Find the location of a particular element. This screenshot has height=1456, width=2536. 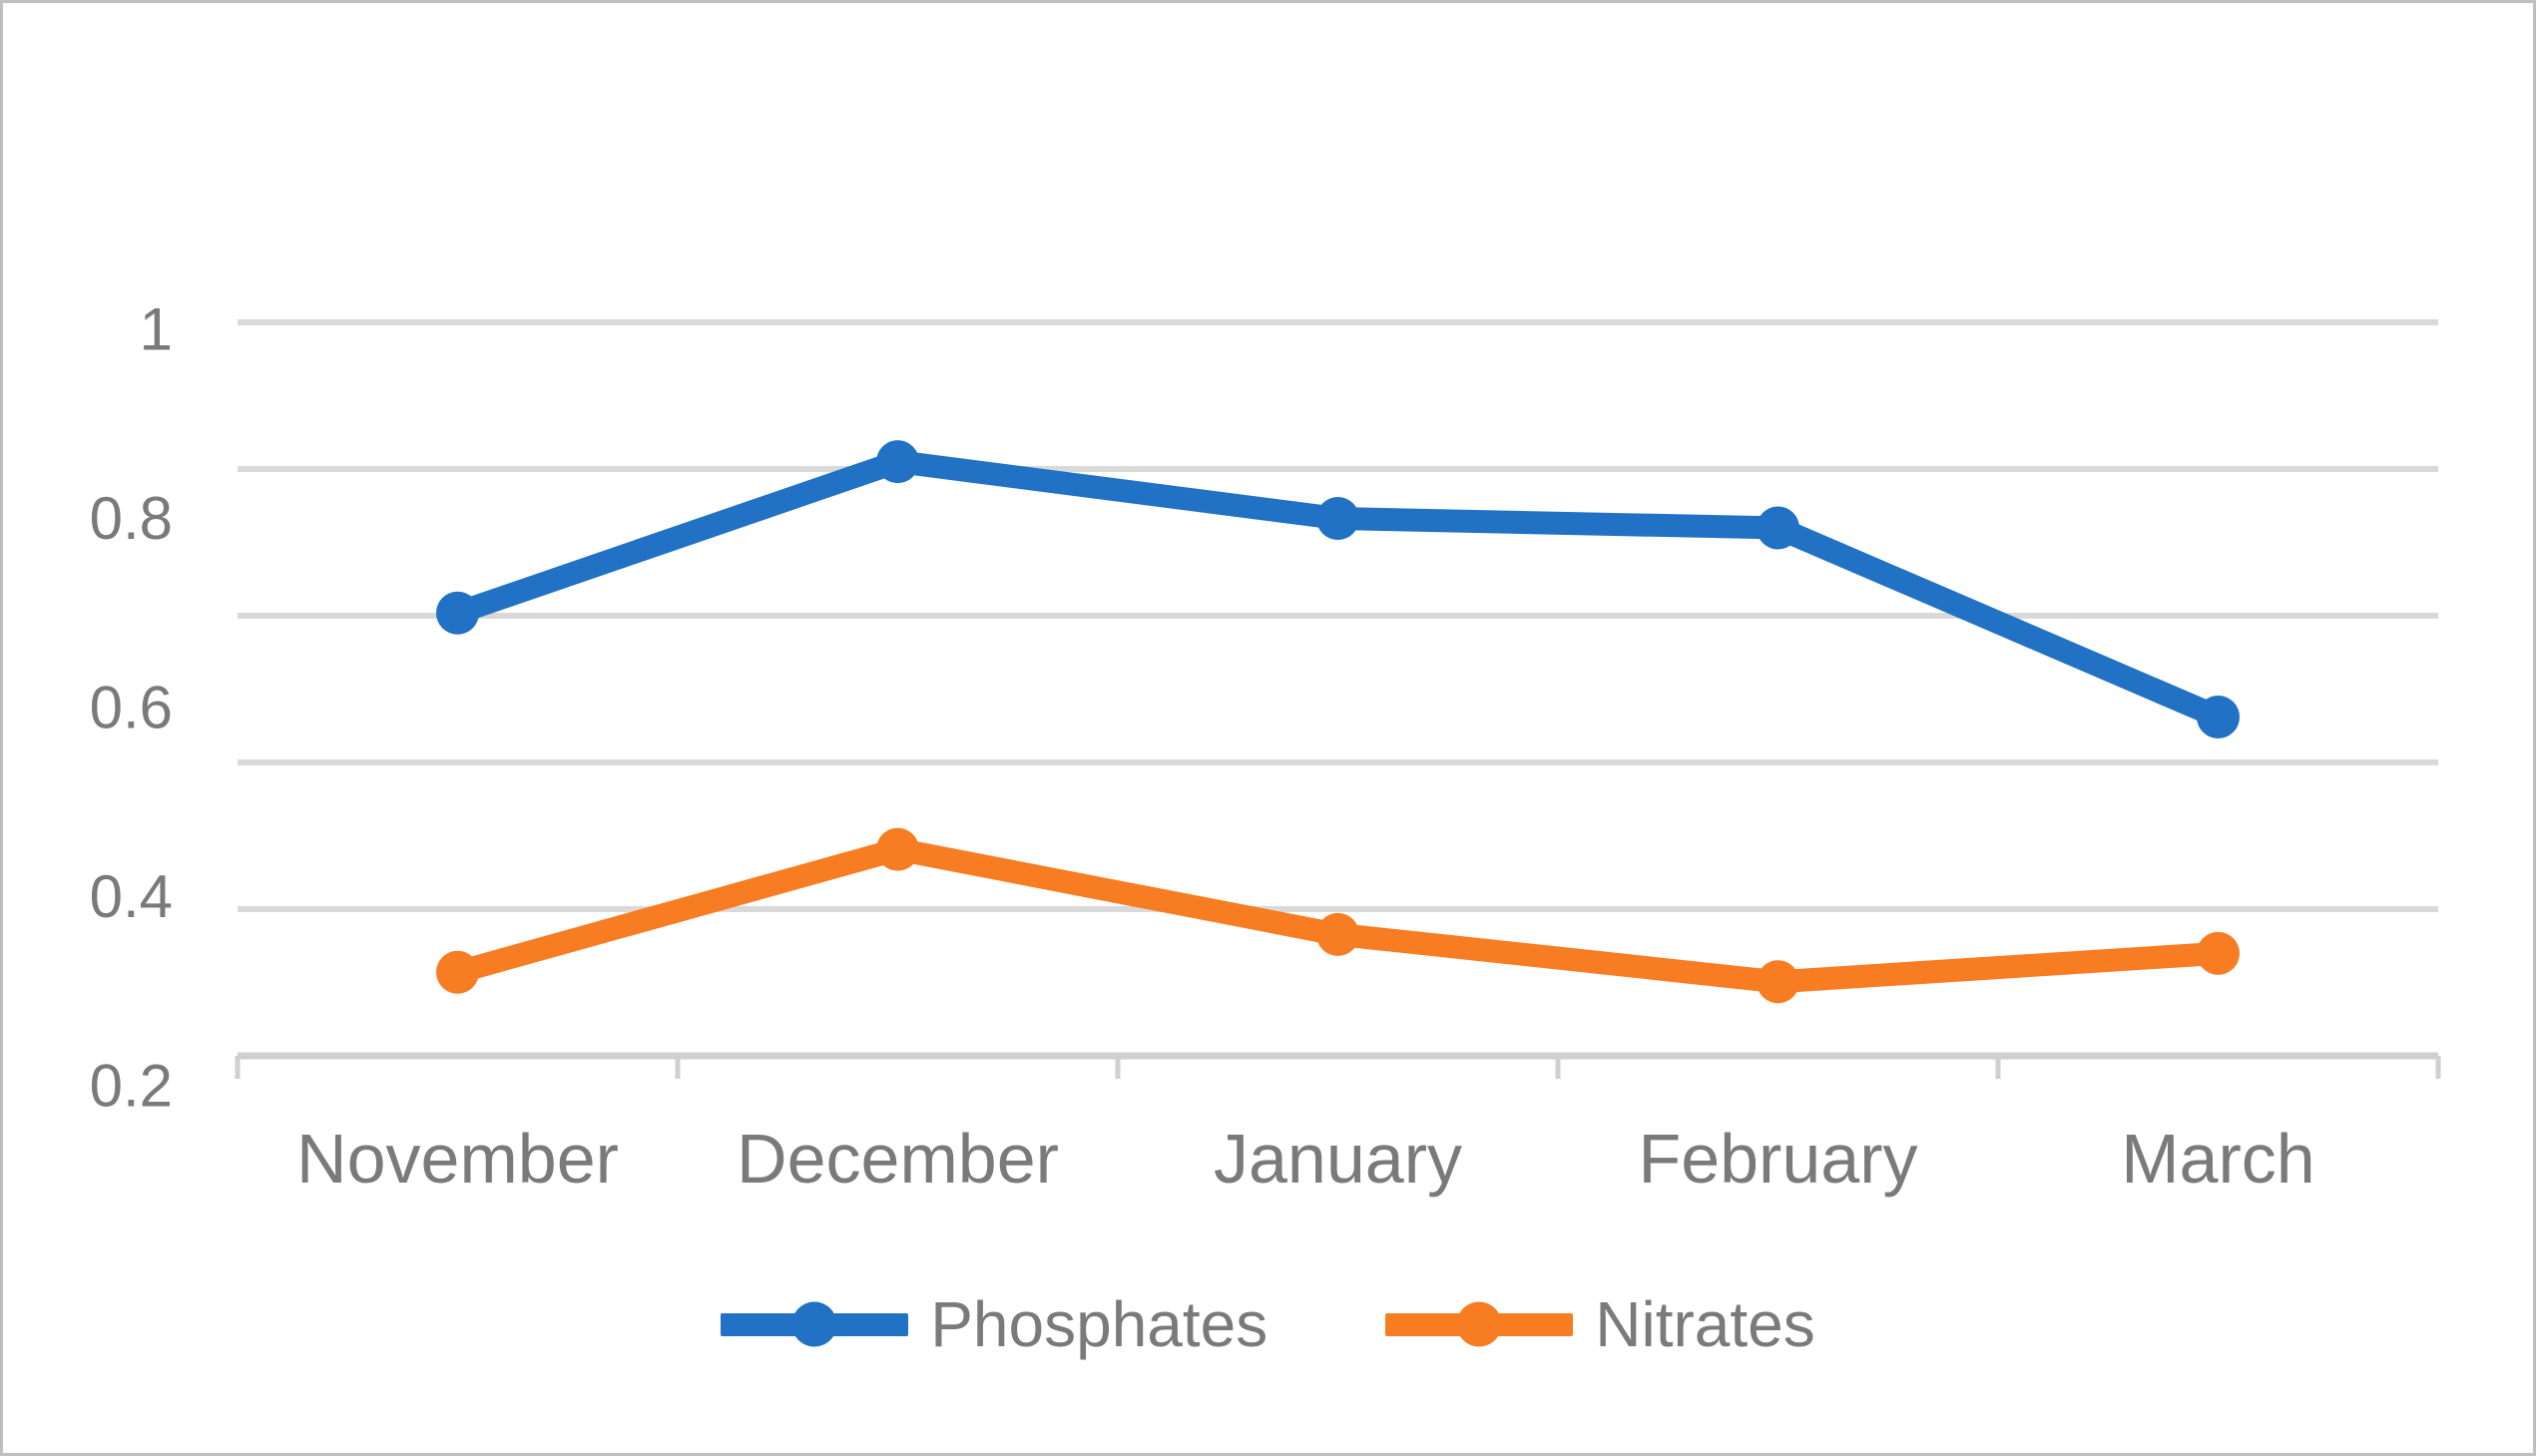

legend-label-nitrates: Nitrates is located at coordinates (1705, 1324).